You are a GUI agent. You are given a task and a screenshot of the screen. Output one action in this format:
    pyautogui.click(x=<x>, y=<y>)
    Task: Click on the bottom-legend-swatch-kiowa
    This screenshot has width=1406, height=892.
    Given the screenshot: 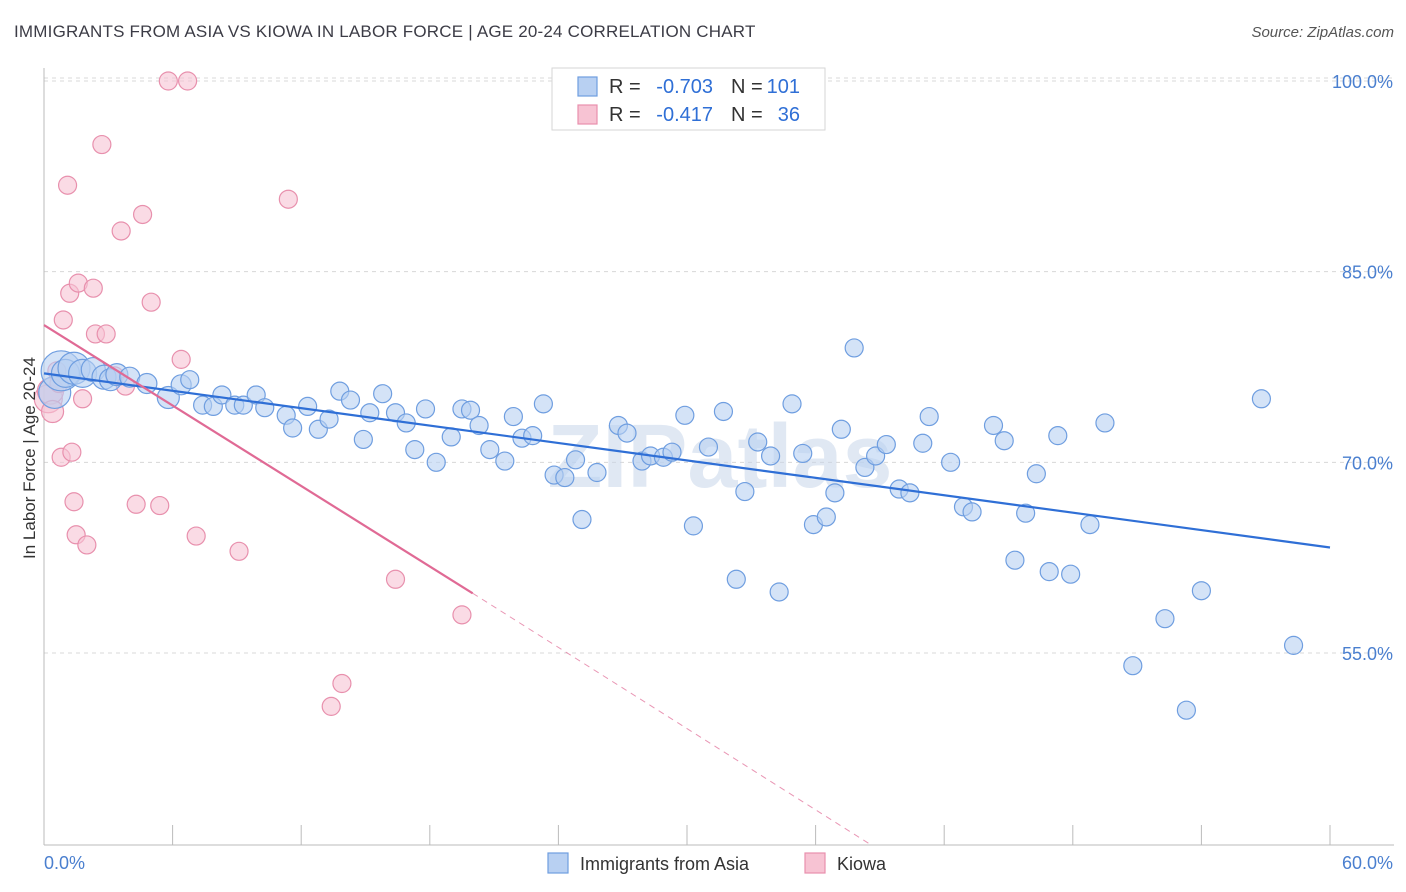 What is the action you would take?
    pyautogui.click(x=815, y=863)
    